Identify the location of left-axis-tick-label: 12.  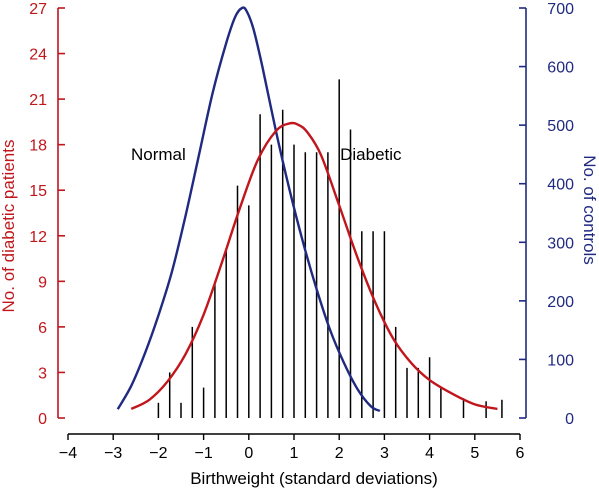
(38, 237).